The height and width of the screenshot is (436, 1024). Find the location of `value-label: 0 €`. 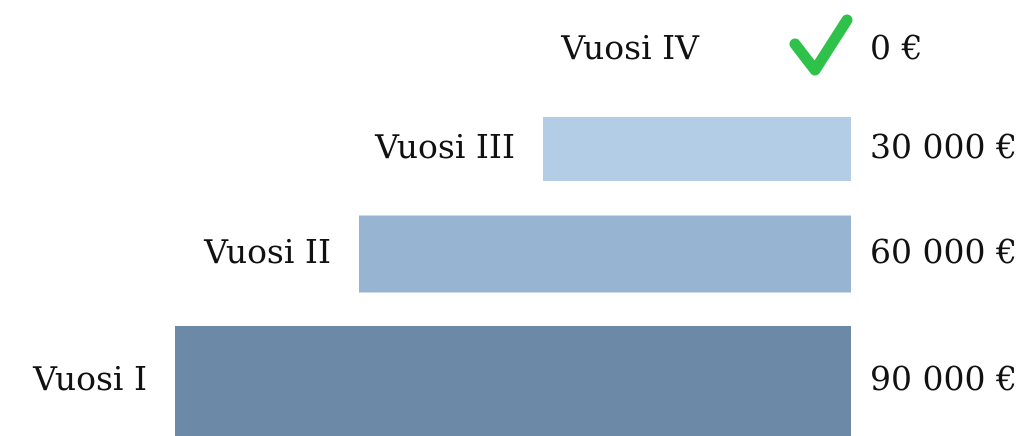

value-label: 0 € is located at coordinates (896, 47).